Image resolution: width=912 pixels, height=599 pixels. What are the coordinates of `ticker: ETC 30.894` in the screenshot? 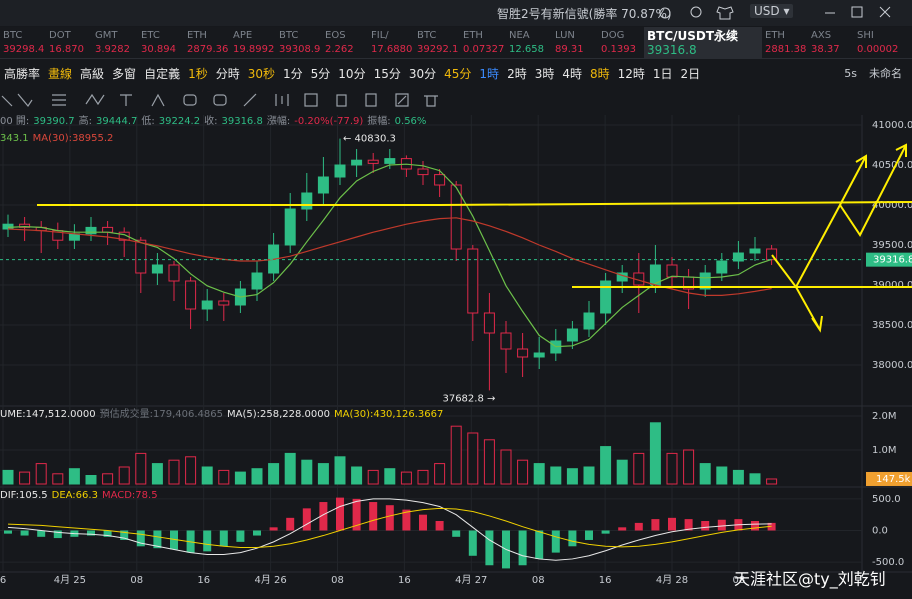 It's located at (161, 42).